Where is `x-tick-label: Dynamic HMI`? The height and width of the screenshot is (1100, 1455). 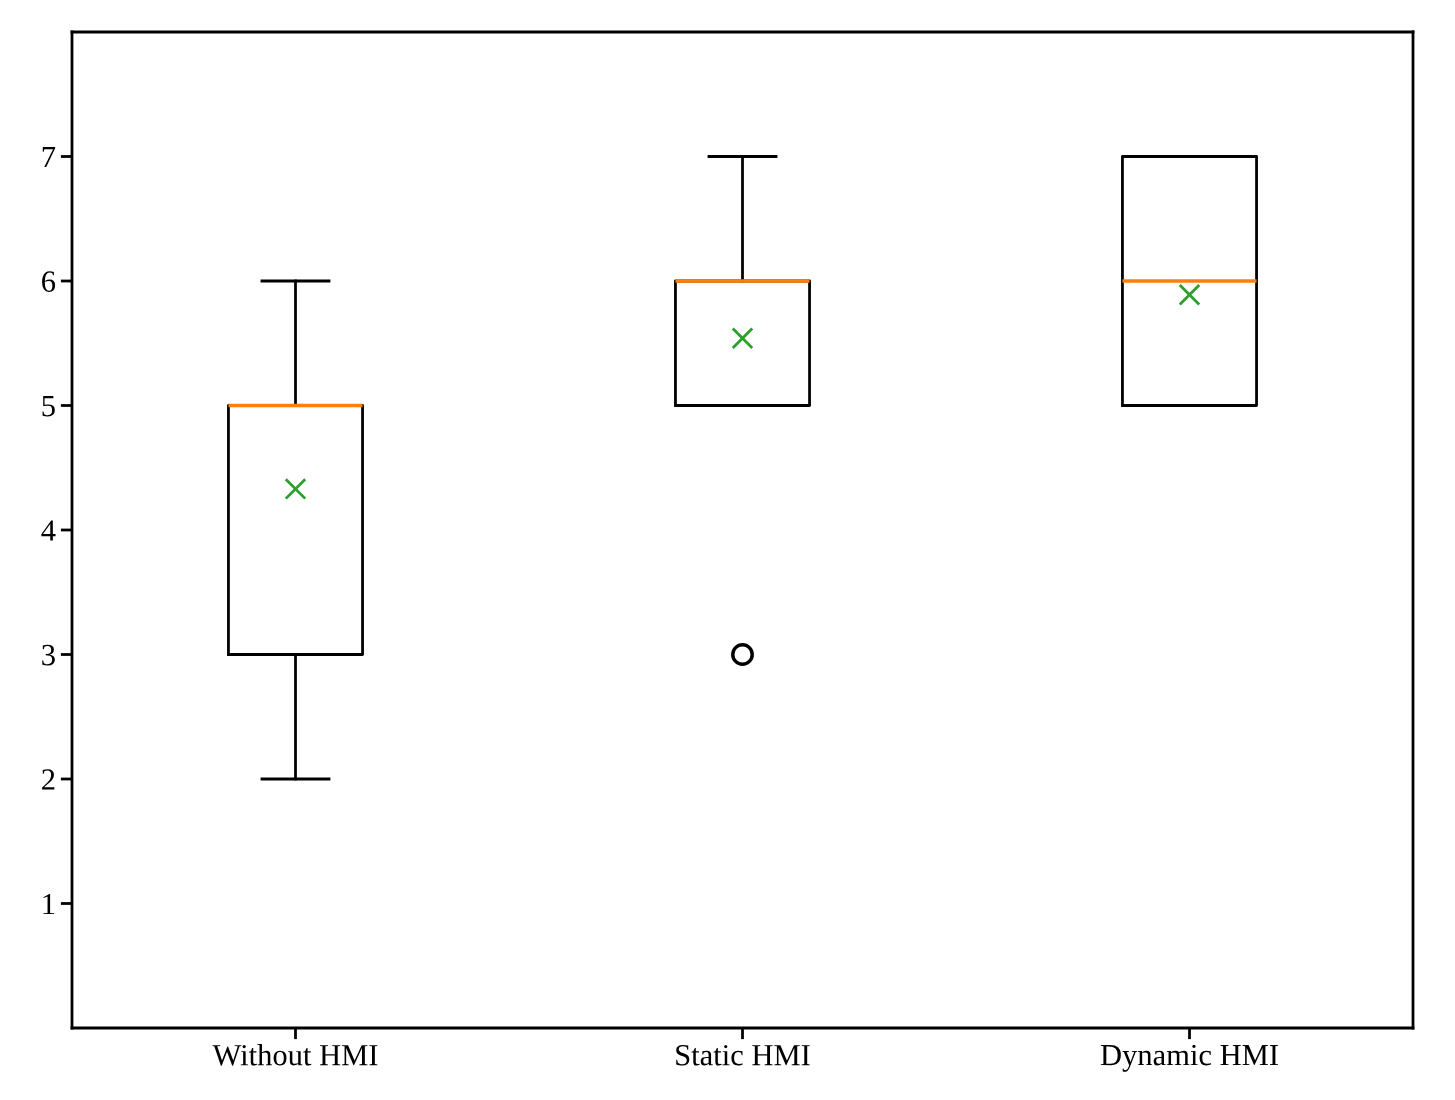 x-tick-label: Dynamic HMI is located at coordinates (1189, 1058).